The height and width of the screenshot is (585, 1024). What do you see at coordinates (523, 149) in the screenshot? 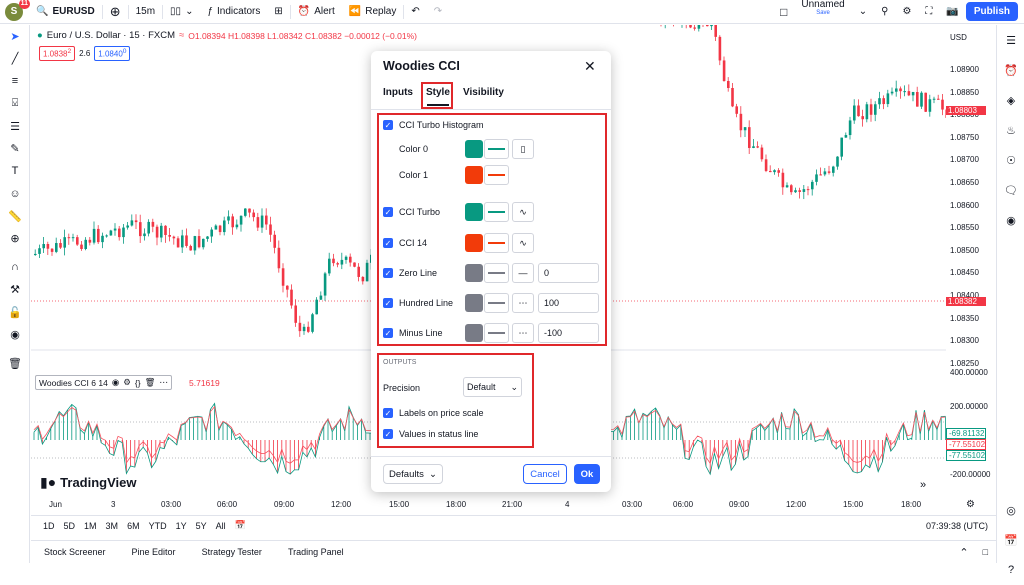
I see `histogram-style-icon: ▯` at bounding box center [523, 149].